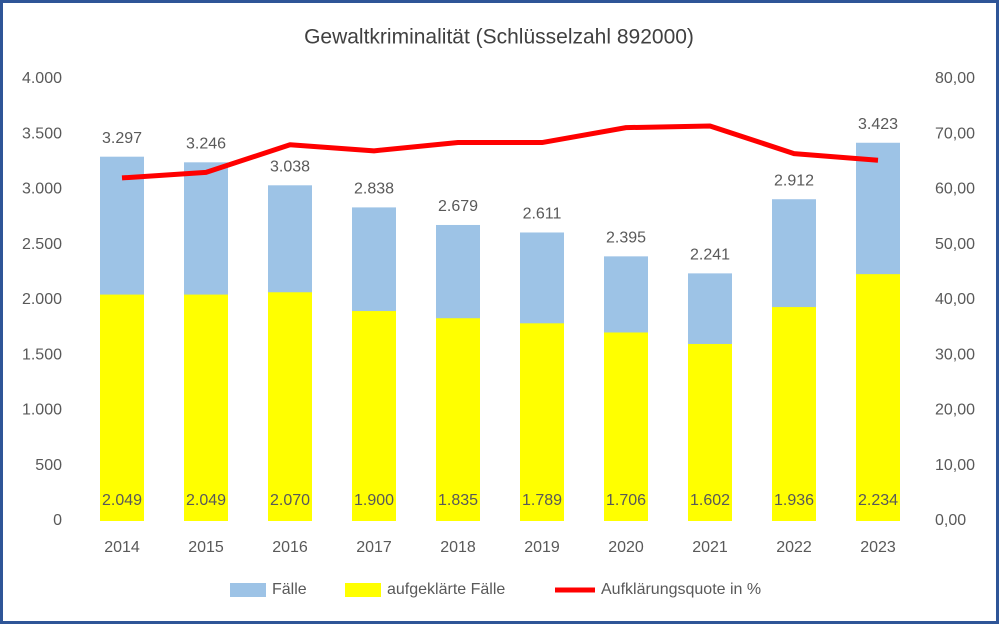 The image size is (999, 624). Describe the element at coordinates (955, 244) in the screenshot. I see `y2-tick-label: 50,00` at that location.